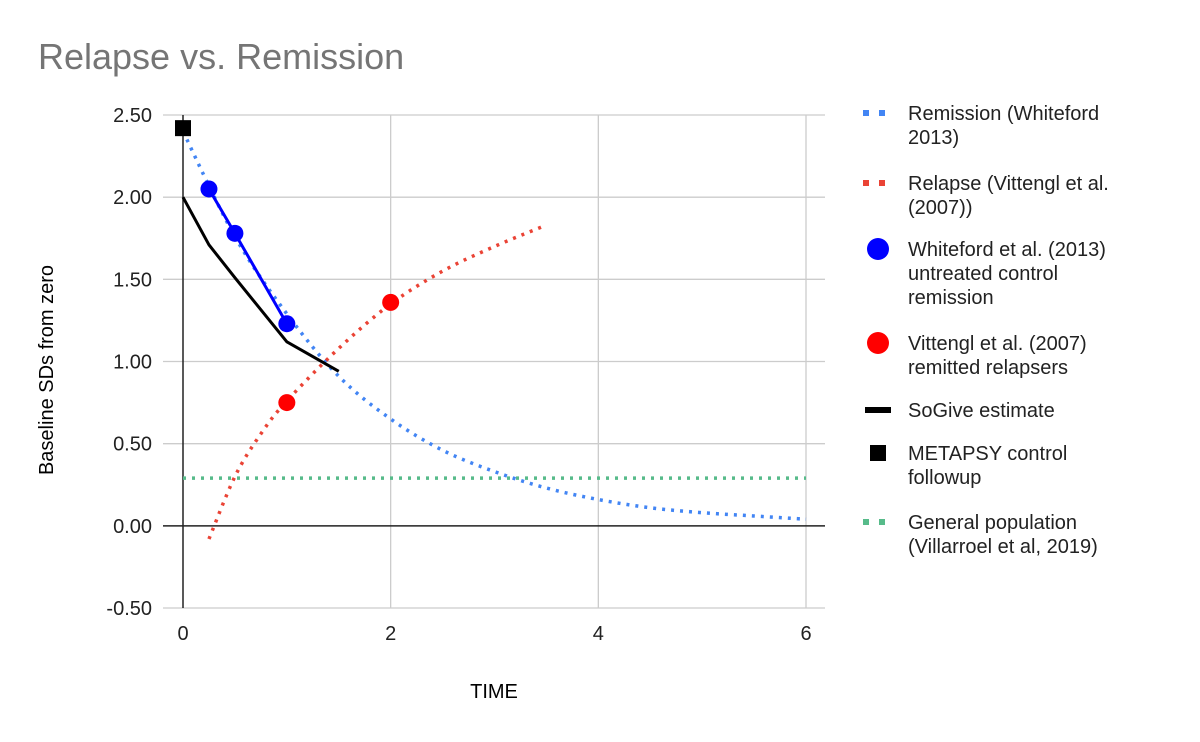 This screenshot has width=1200, height=742. What do you see at coordinates (183, 128) in the screenshot?
I see `point-metapsy-control-followup` at bounding box center [183, 128].